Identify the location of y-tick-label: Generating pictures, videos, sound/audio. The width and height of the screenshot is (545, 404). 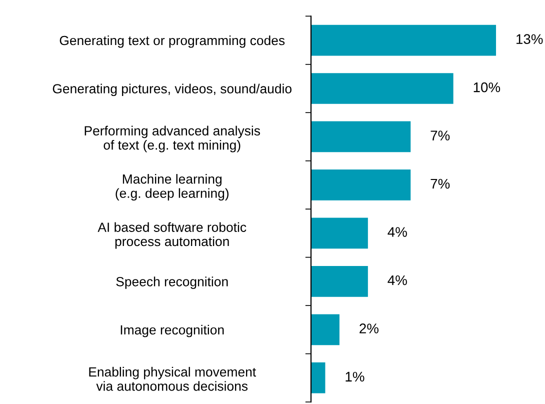
(172, 90).